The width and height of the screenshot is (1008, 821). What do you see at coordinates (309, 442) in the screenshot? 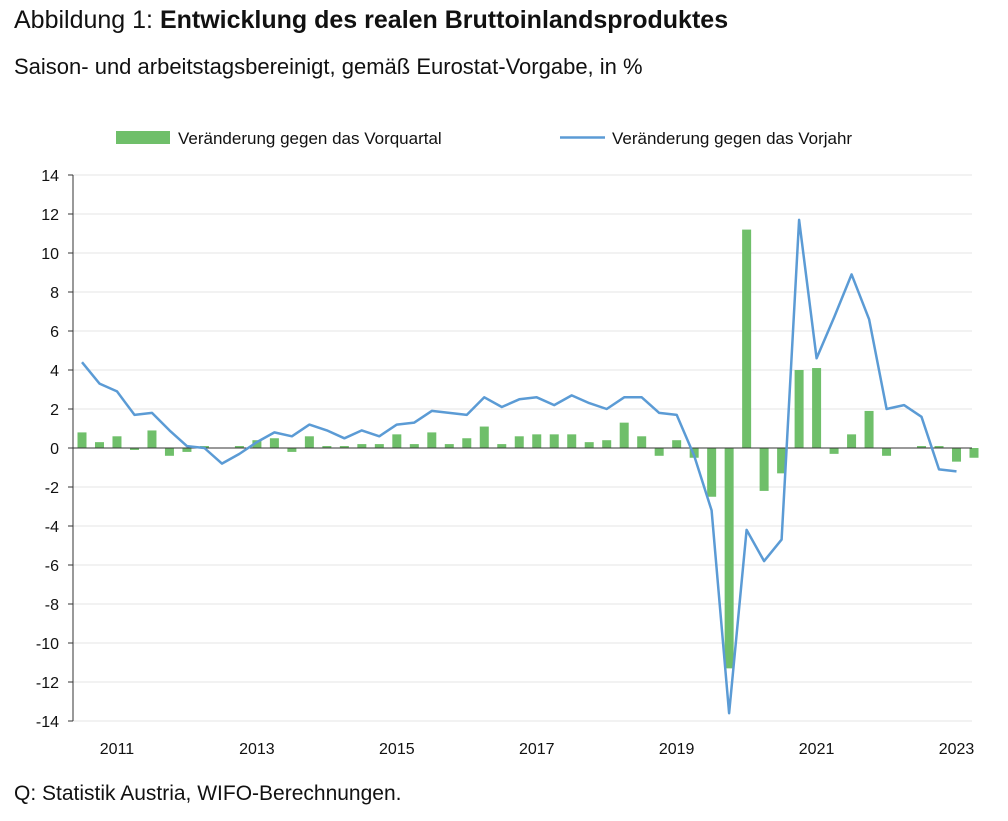
I see `bar-2013Q4` at bounding box center [309, 442].